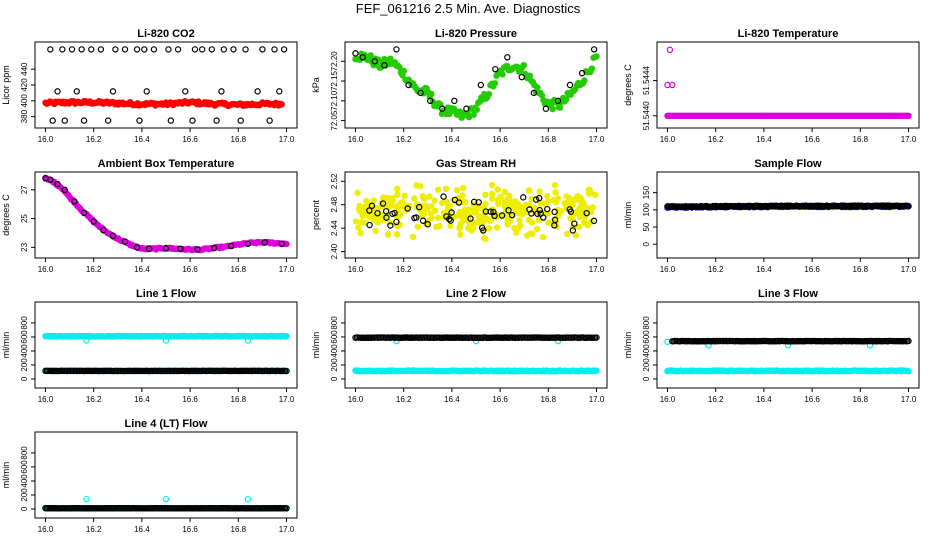 Image resolution: width=936 pixels, height=540 pixels. Describe the element at coordinates (334, 337) in the screenshot. I see `y-tick-label: 600` at that location.